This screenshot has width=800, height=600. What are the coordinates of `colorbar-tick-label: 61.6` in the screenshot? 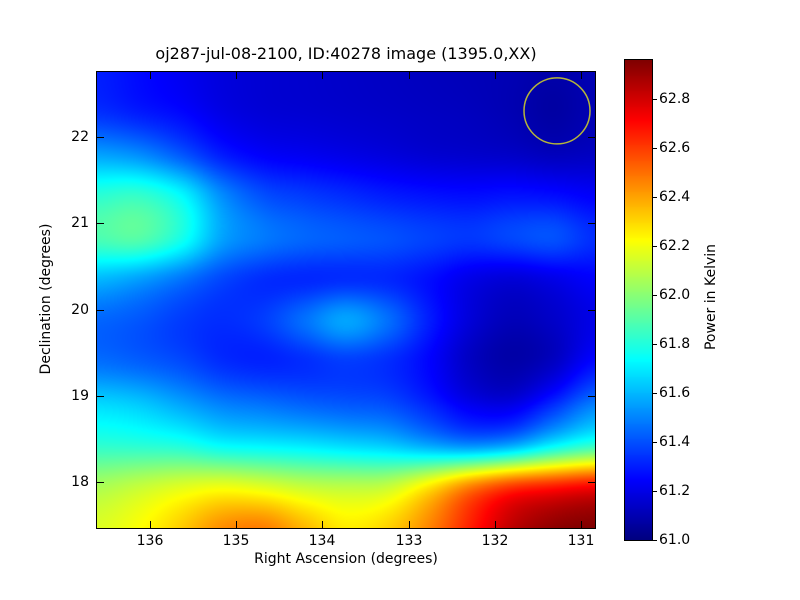 It's located at (675, 393).